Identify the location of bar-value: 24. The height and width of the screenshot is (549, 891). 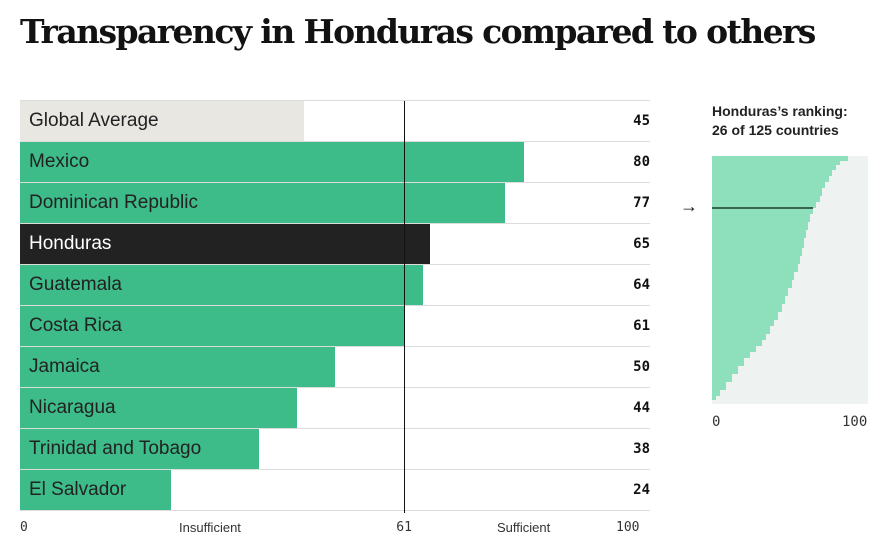
(641, 490).